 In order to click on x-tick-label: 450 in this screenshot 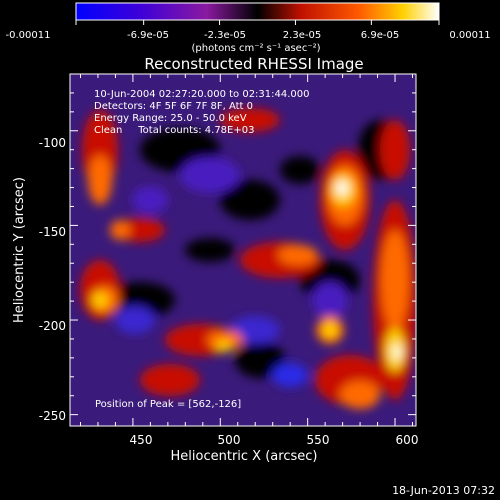, I will do `click(141, 440)`.